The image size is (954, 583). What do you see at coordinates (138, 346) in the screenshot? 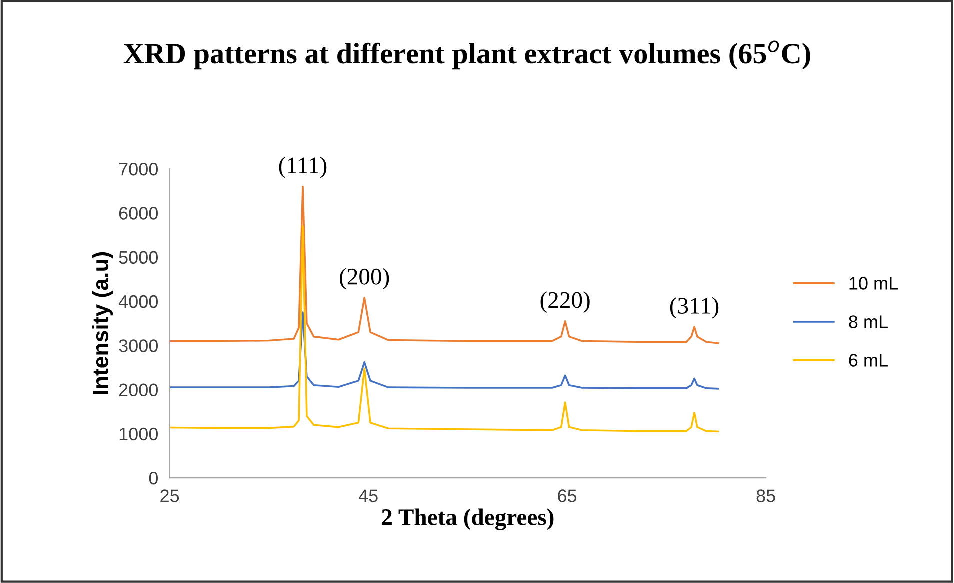
I see `y-tick-label: 3000` at bounding box center [138, 346].